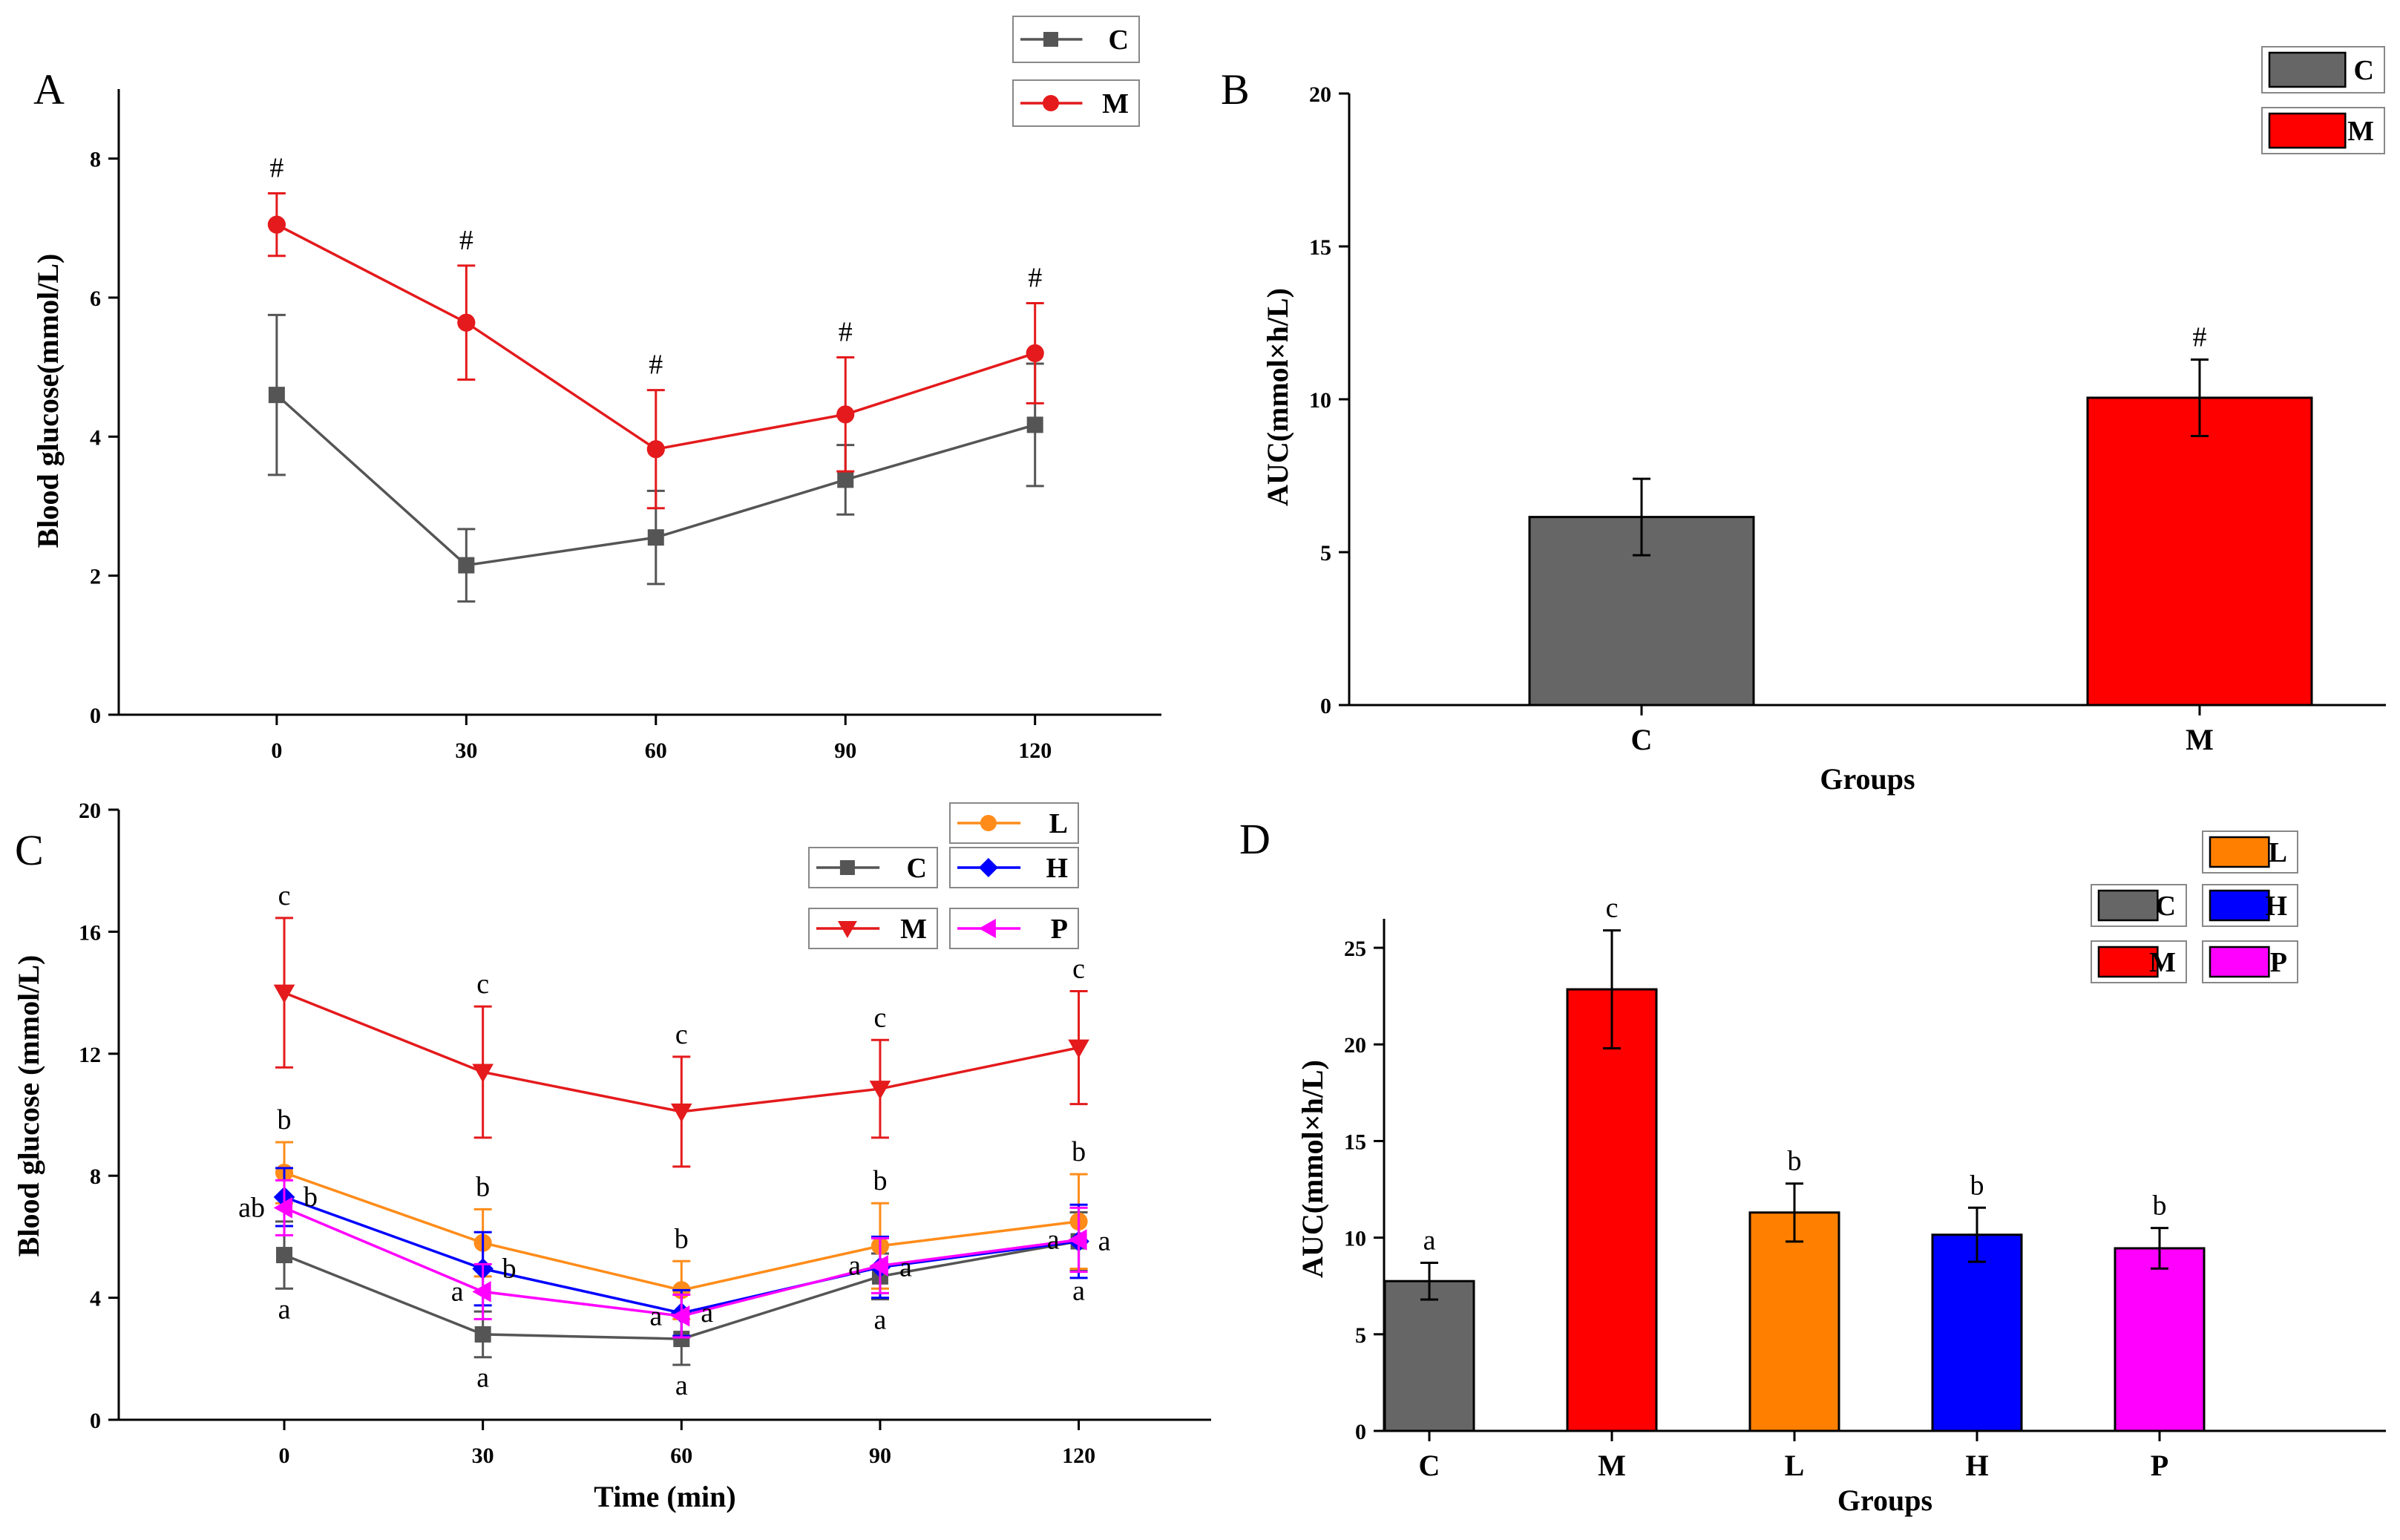 The image size is (2400, 1540). I want to click on legend-swatch-D-M, so click(2128, 962).